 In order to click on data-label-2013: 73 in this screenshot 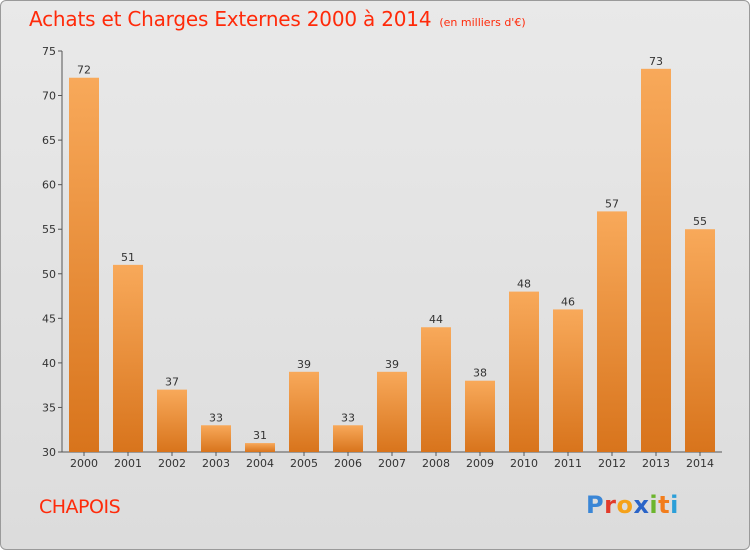, I will do `click(656, 61)`.